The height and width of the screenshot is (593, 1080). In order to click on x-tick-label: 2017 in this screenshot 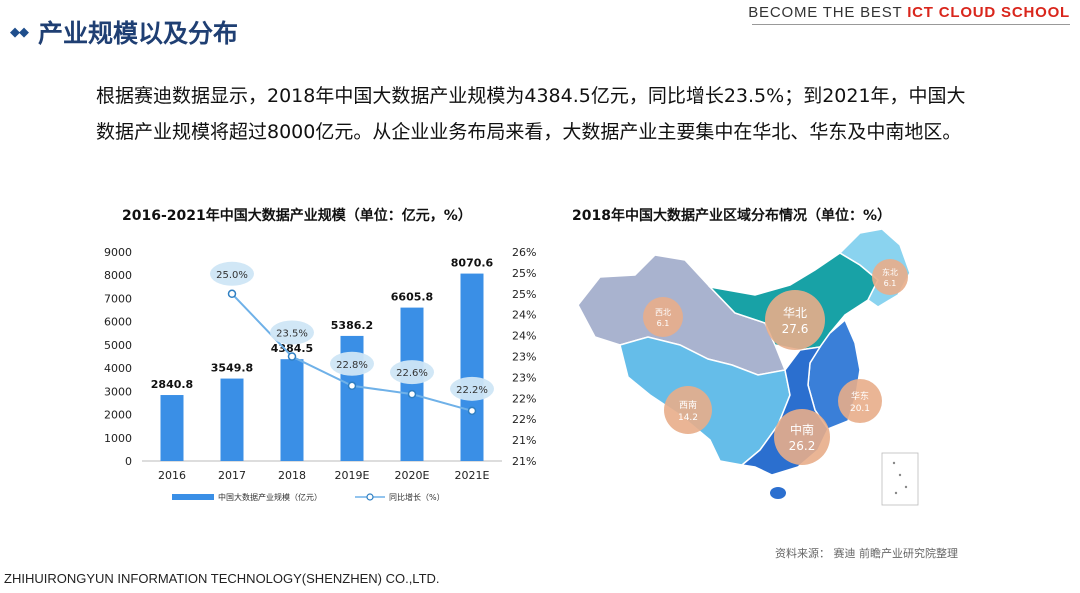, I will do `click(232, 475)`.